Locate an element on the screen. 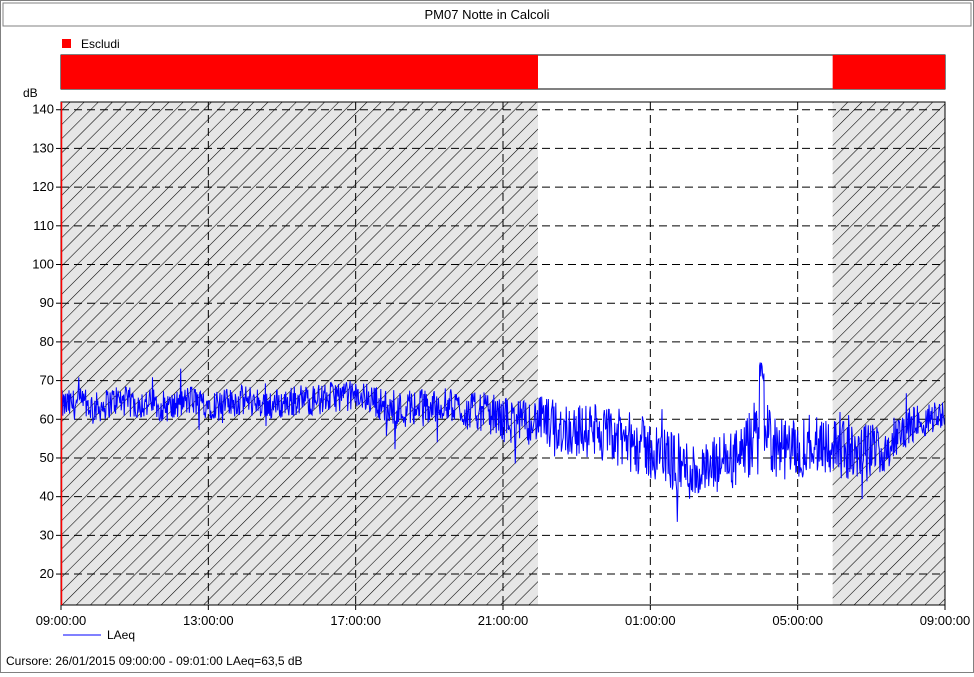  y-axis: 20 30 40 50 60 70 80 90 100 110 120 130 140 is located at coordinates (46, 341).